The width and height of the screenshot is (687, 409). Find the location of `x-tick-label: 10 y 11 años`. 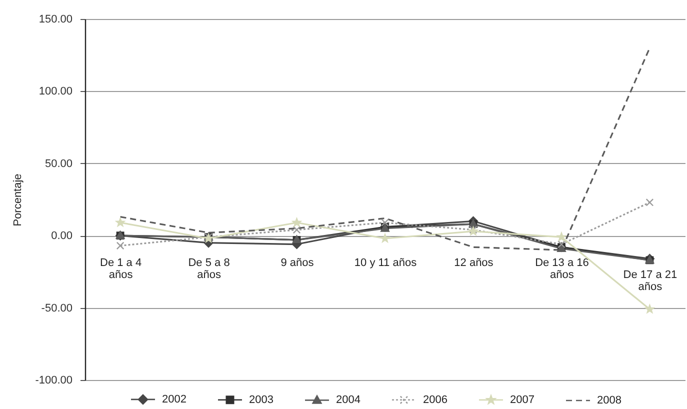

x-tick-label: 10 y 11 años is located at coordinates (386, 263).